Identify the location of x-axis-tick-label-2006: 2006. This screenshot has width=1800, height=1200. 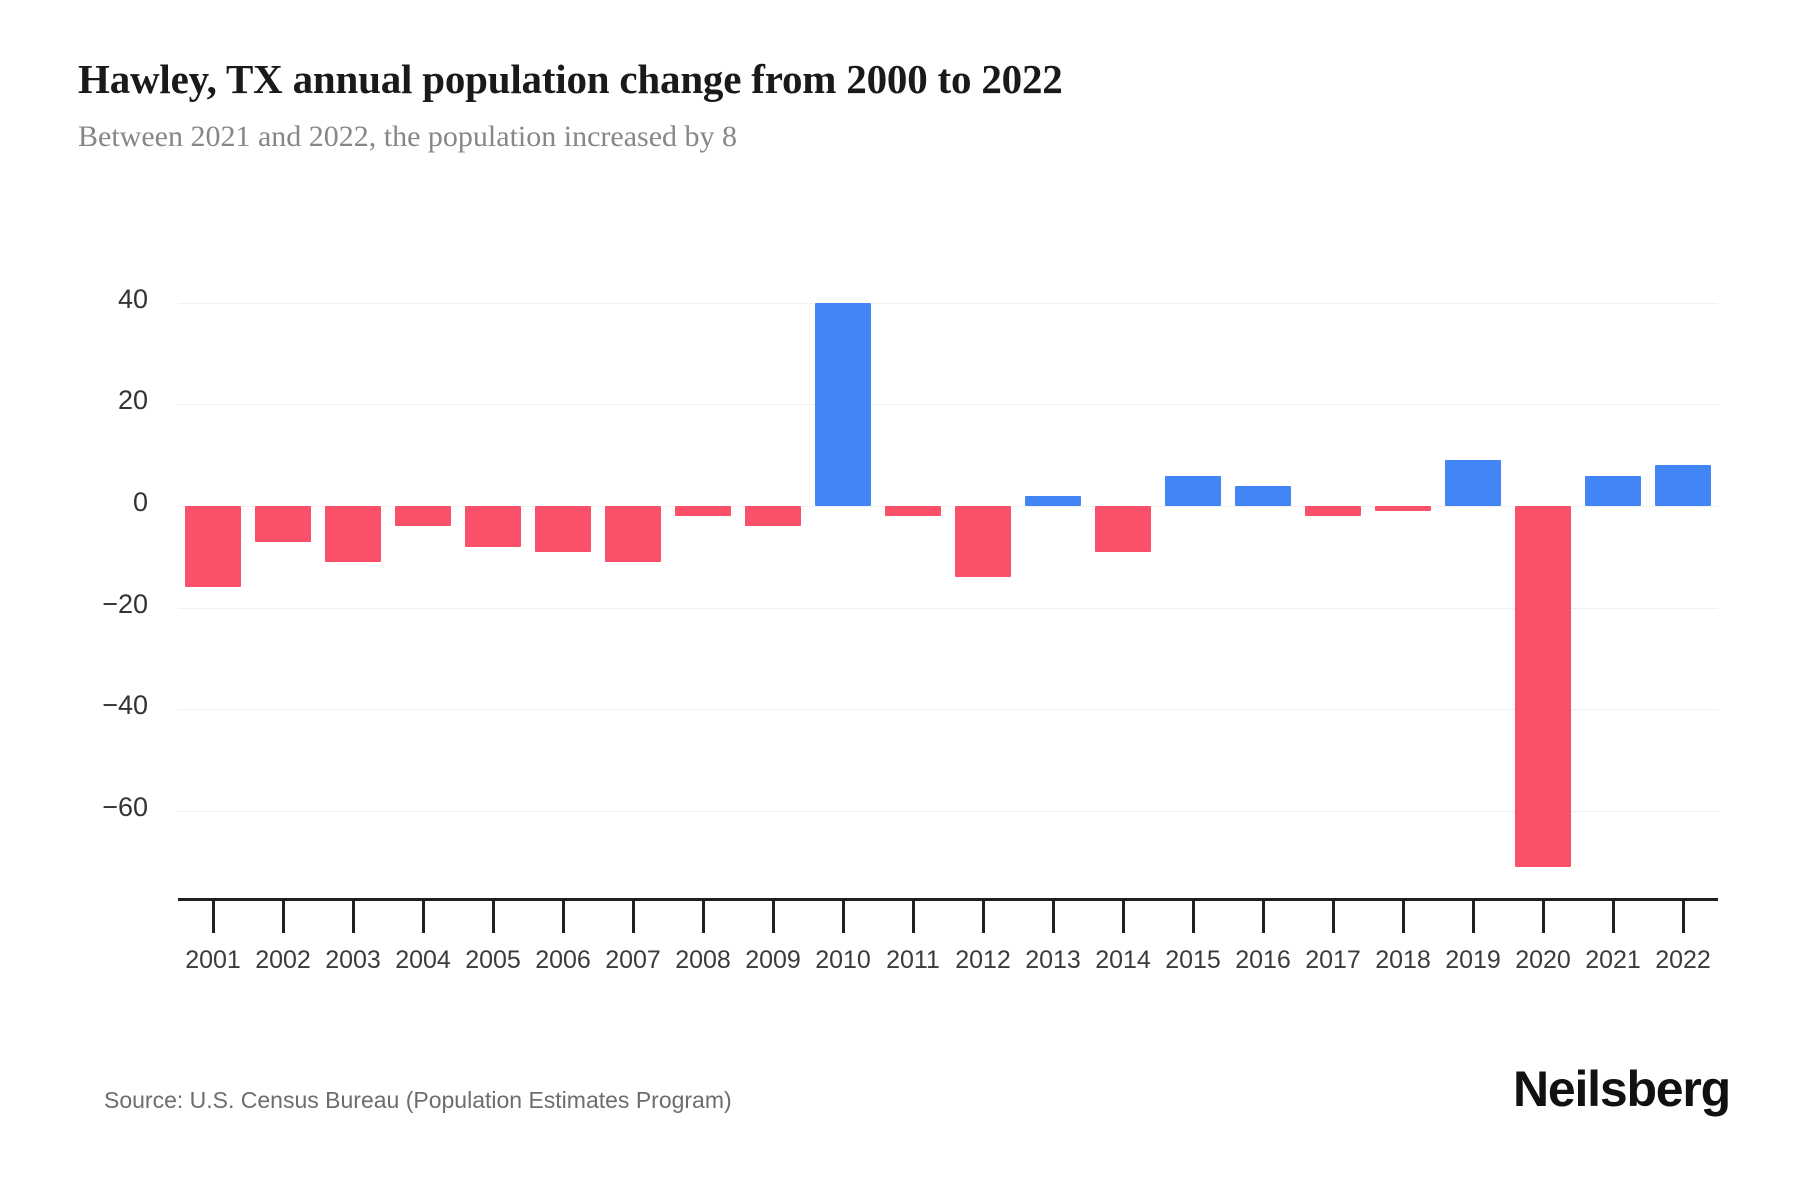
(563, 960).